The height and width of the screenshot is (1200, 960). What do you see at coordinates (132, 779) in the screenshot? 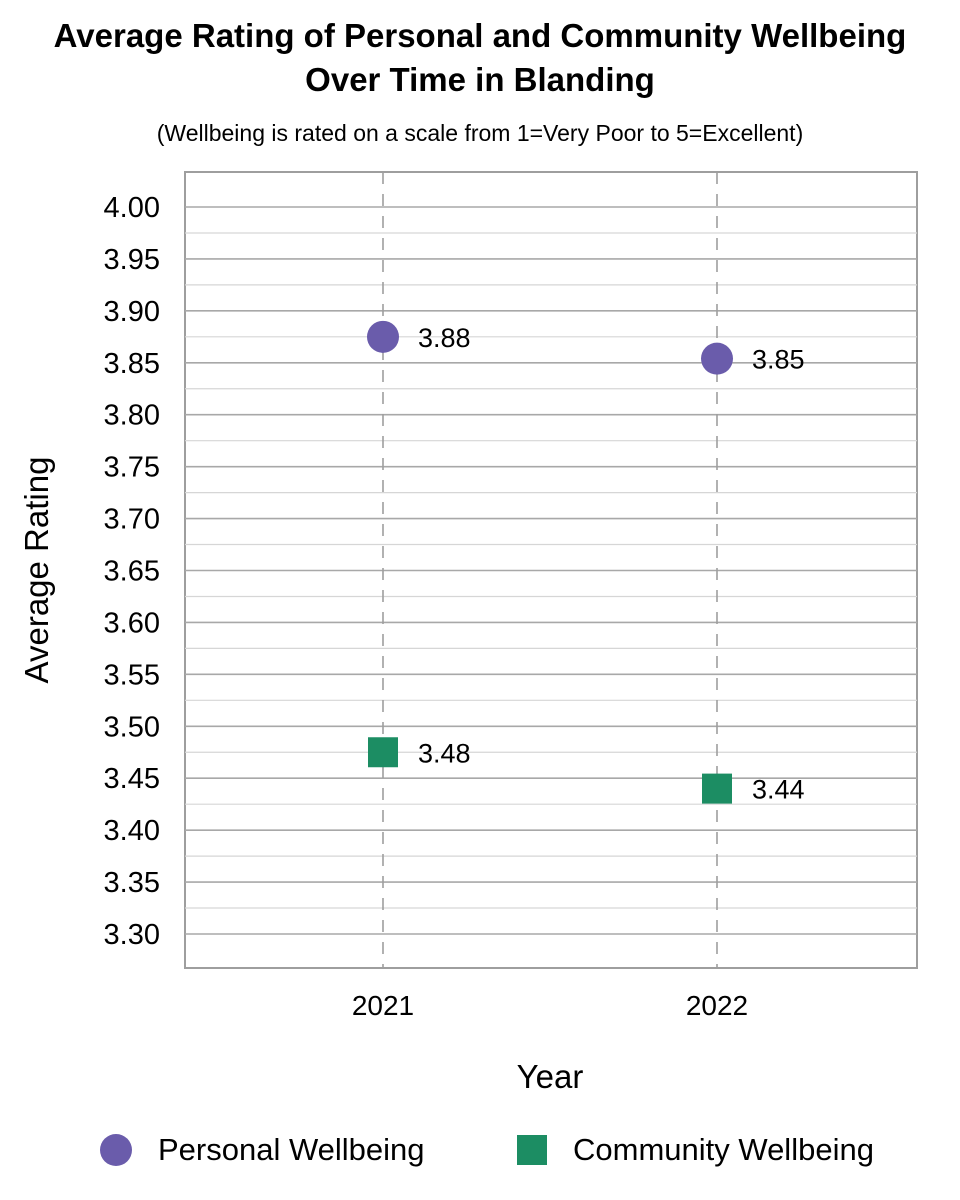
I see `y-tick-label: 3.45` at bounding box center [132, 779].